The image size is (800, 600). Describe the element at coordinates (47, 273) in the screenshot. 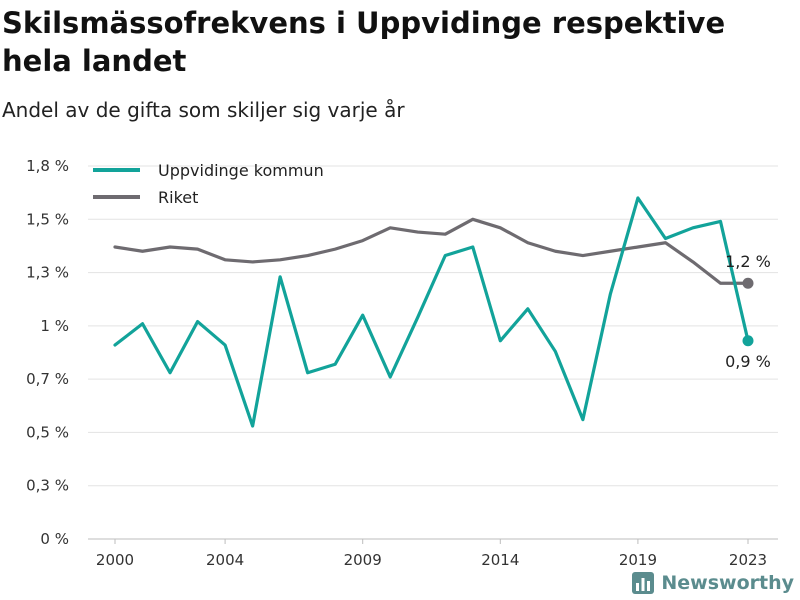

I see `y-tick-label: 1,3 %` at that location.